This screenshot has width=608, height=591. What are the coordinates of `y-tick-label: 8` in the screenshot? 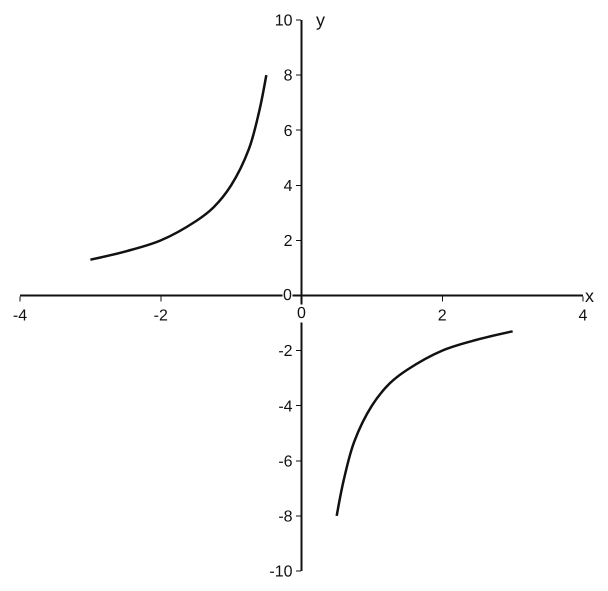 It's located at (288, 76).